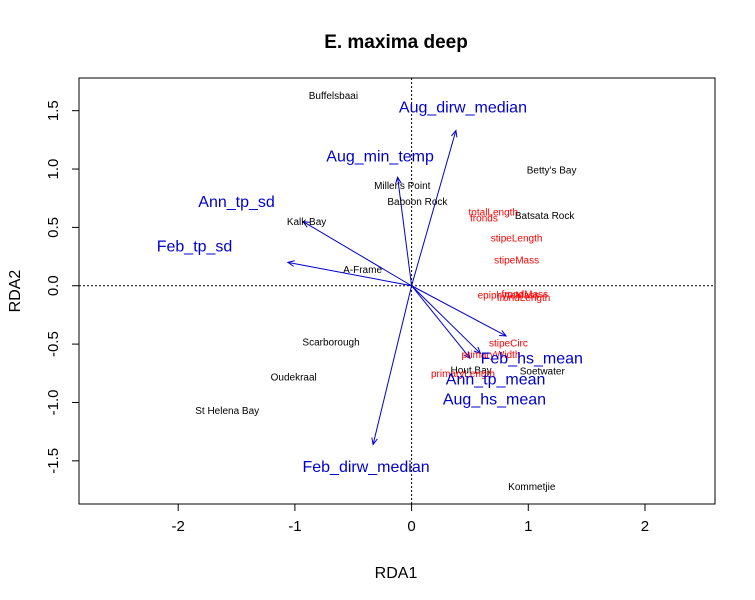 This screenshot has width=755, height=600. I want to click on y-tick-label: 1.5, so click(53, 110).